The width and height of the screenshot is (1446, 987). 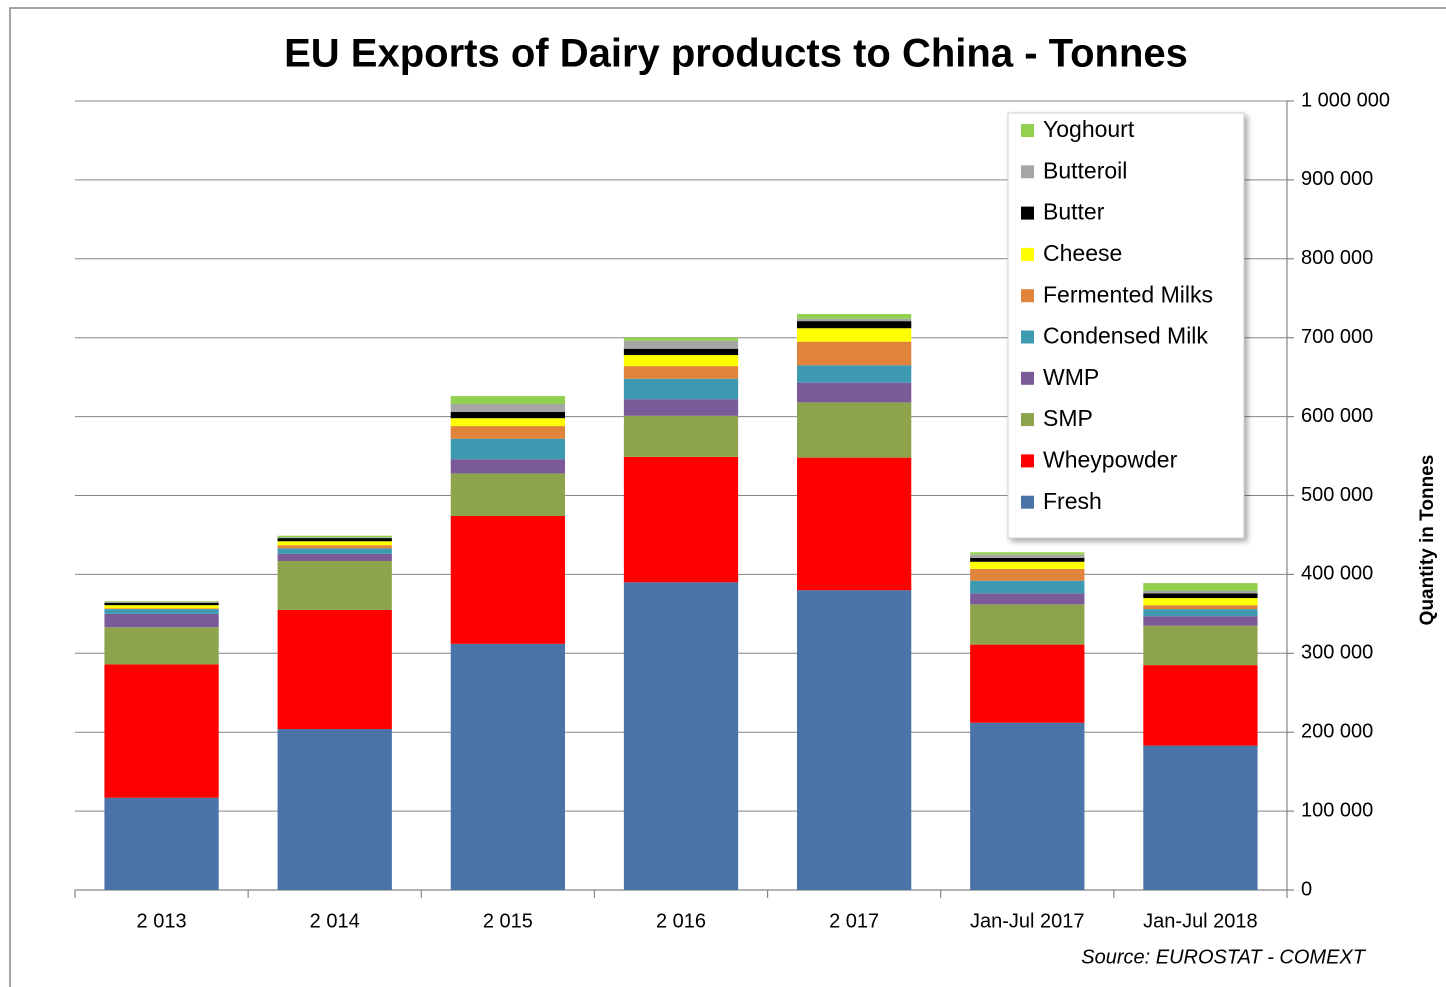 What do you see at coordinates (681, 921) in the screenshot?
I see `x-tick-label: 2 016` at bounding box center [681, 921].